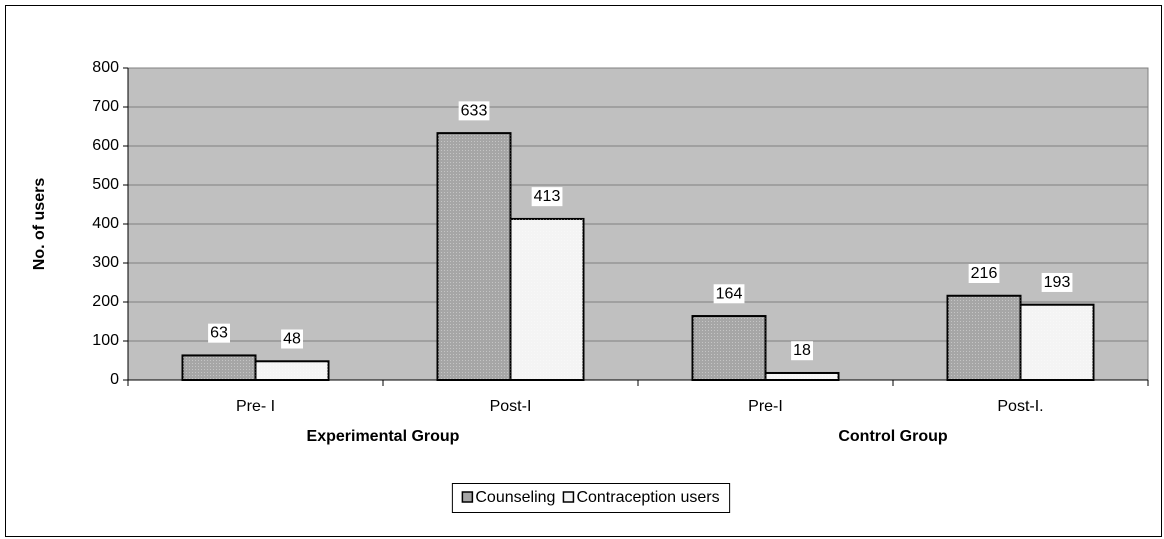  What do you see at coordinates (39, 224) in the screenshot?
I see `y-axis-label: No. of users` at bounding box center [39, 224].